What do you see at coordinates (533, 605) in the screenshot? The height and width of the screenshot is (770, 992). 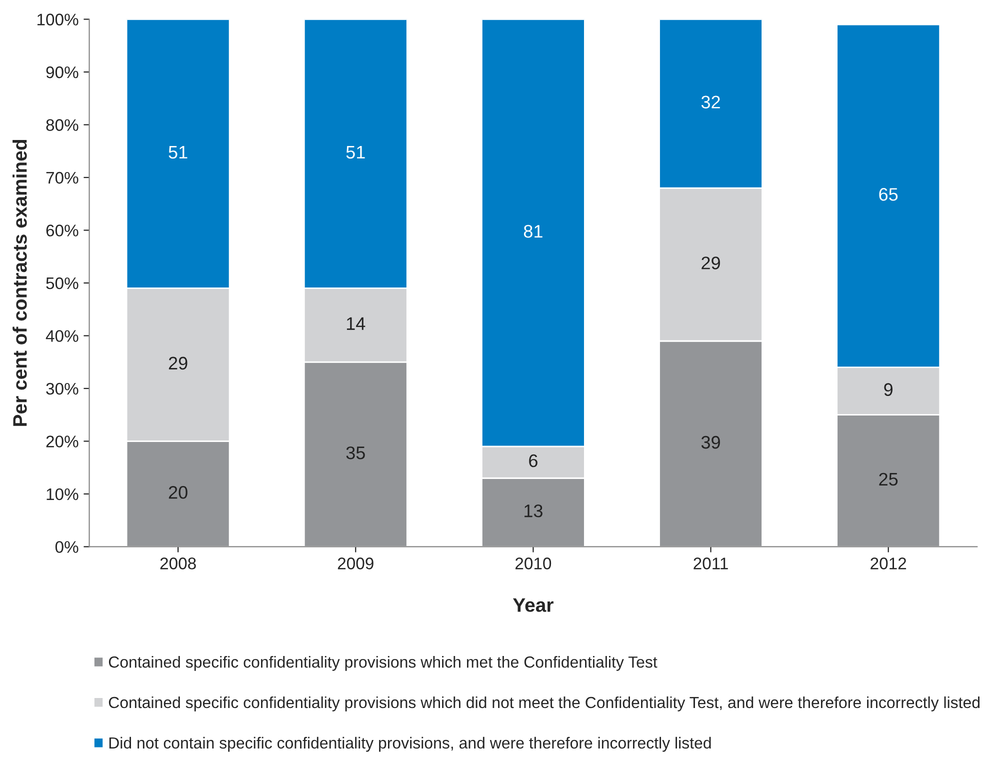 I see `x-axis-title: Year` at bounding box center [533, 605].